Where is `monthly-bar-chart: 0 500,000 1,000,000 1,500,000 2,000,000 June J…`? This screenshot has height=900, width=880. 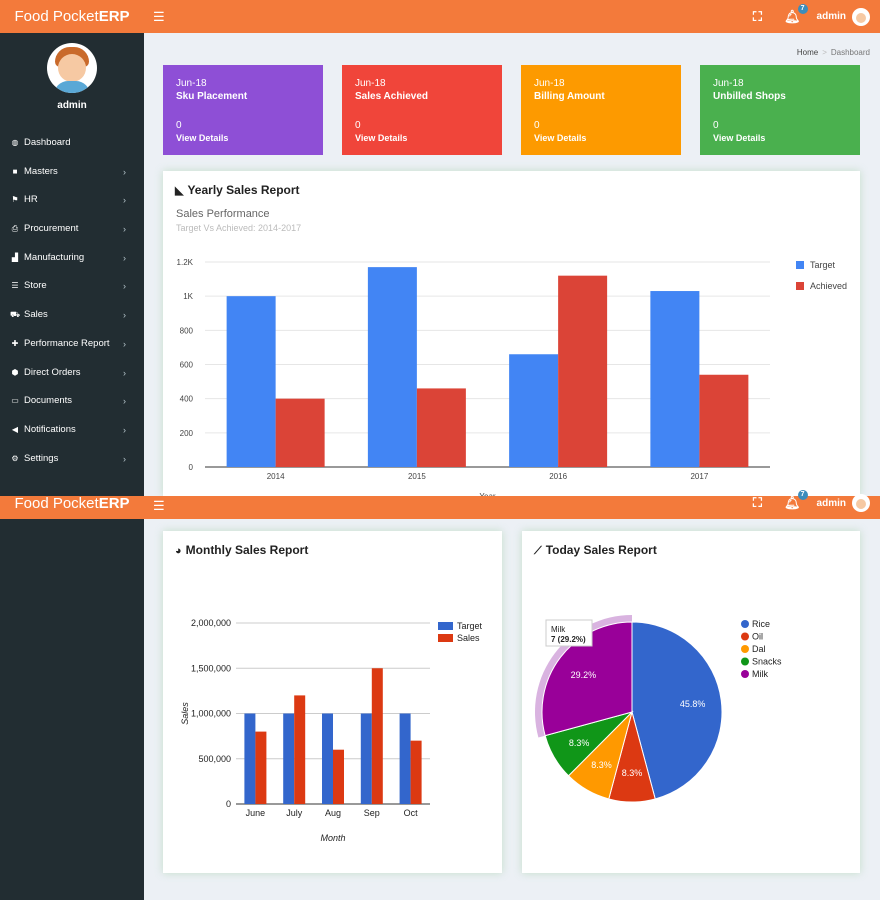 monthly-bar-chart: 0 500,000 1,000,000 1,500,000 2,000,000 June J… is located at coordinates (331, 730).